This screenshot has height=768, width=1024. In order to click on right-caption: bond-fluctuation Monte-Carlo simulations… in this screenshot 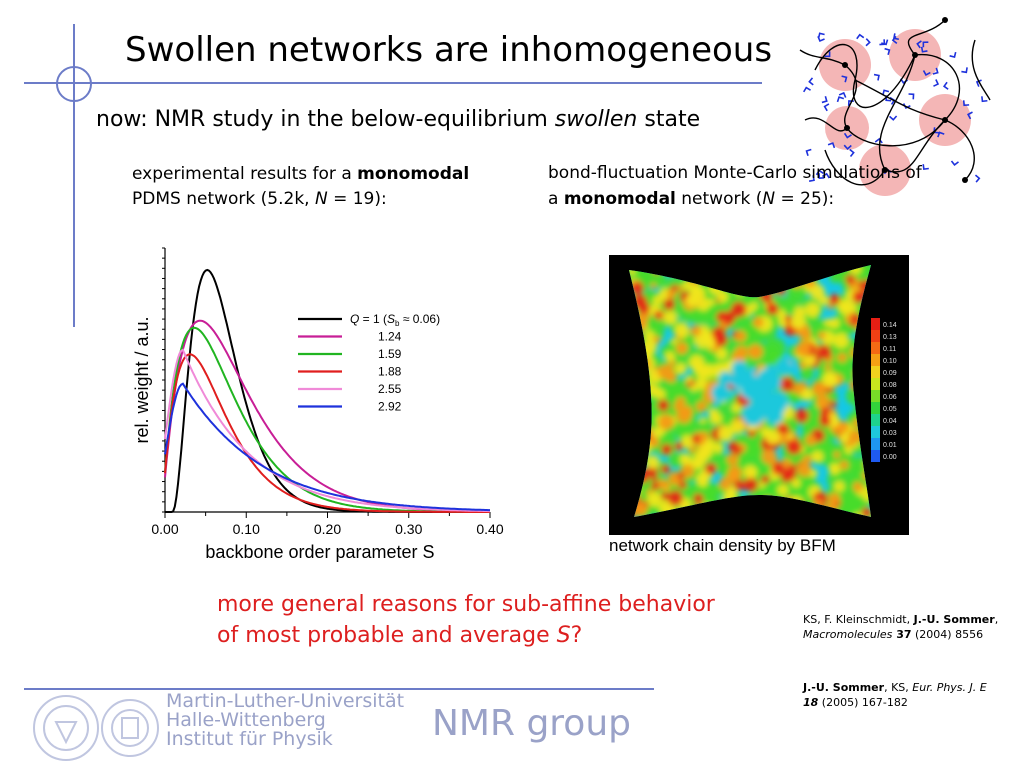, I will do `click(735, 186)`.